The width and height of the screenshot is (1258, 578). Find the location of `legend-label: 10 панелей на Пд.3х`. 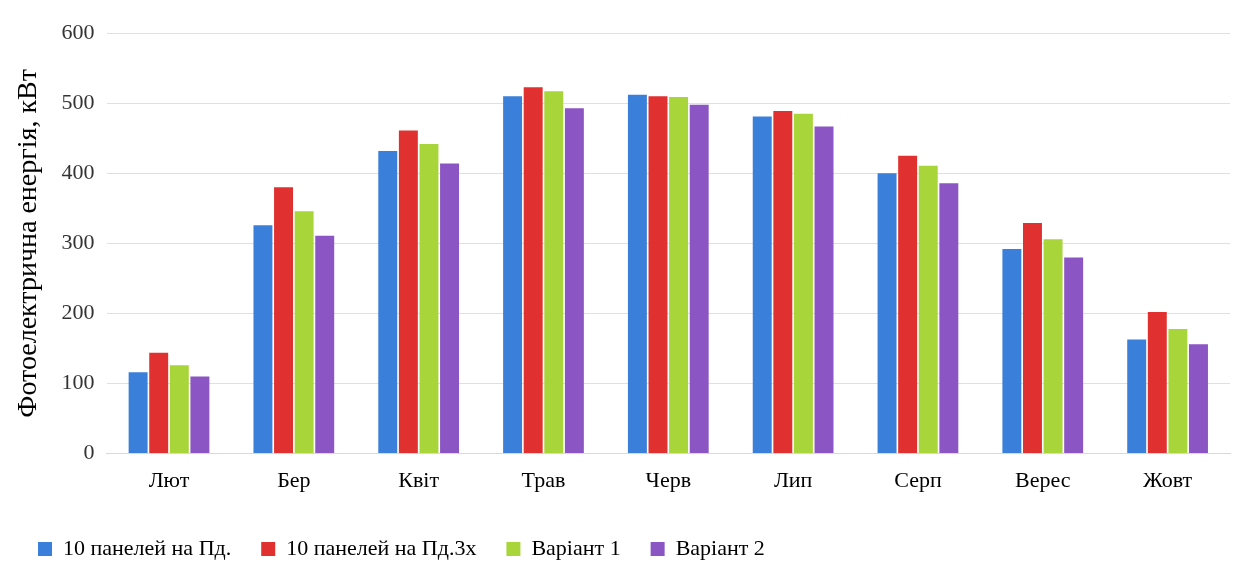

legend-label: 10 панелей на Пд.3х is located at coordinates (381, 547).